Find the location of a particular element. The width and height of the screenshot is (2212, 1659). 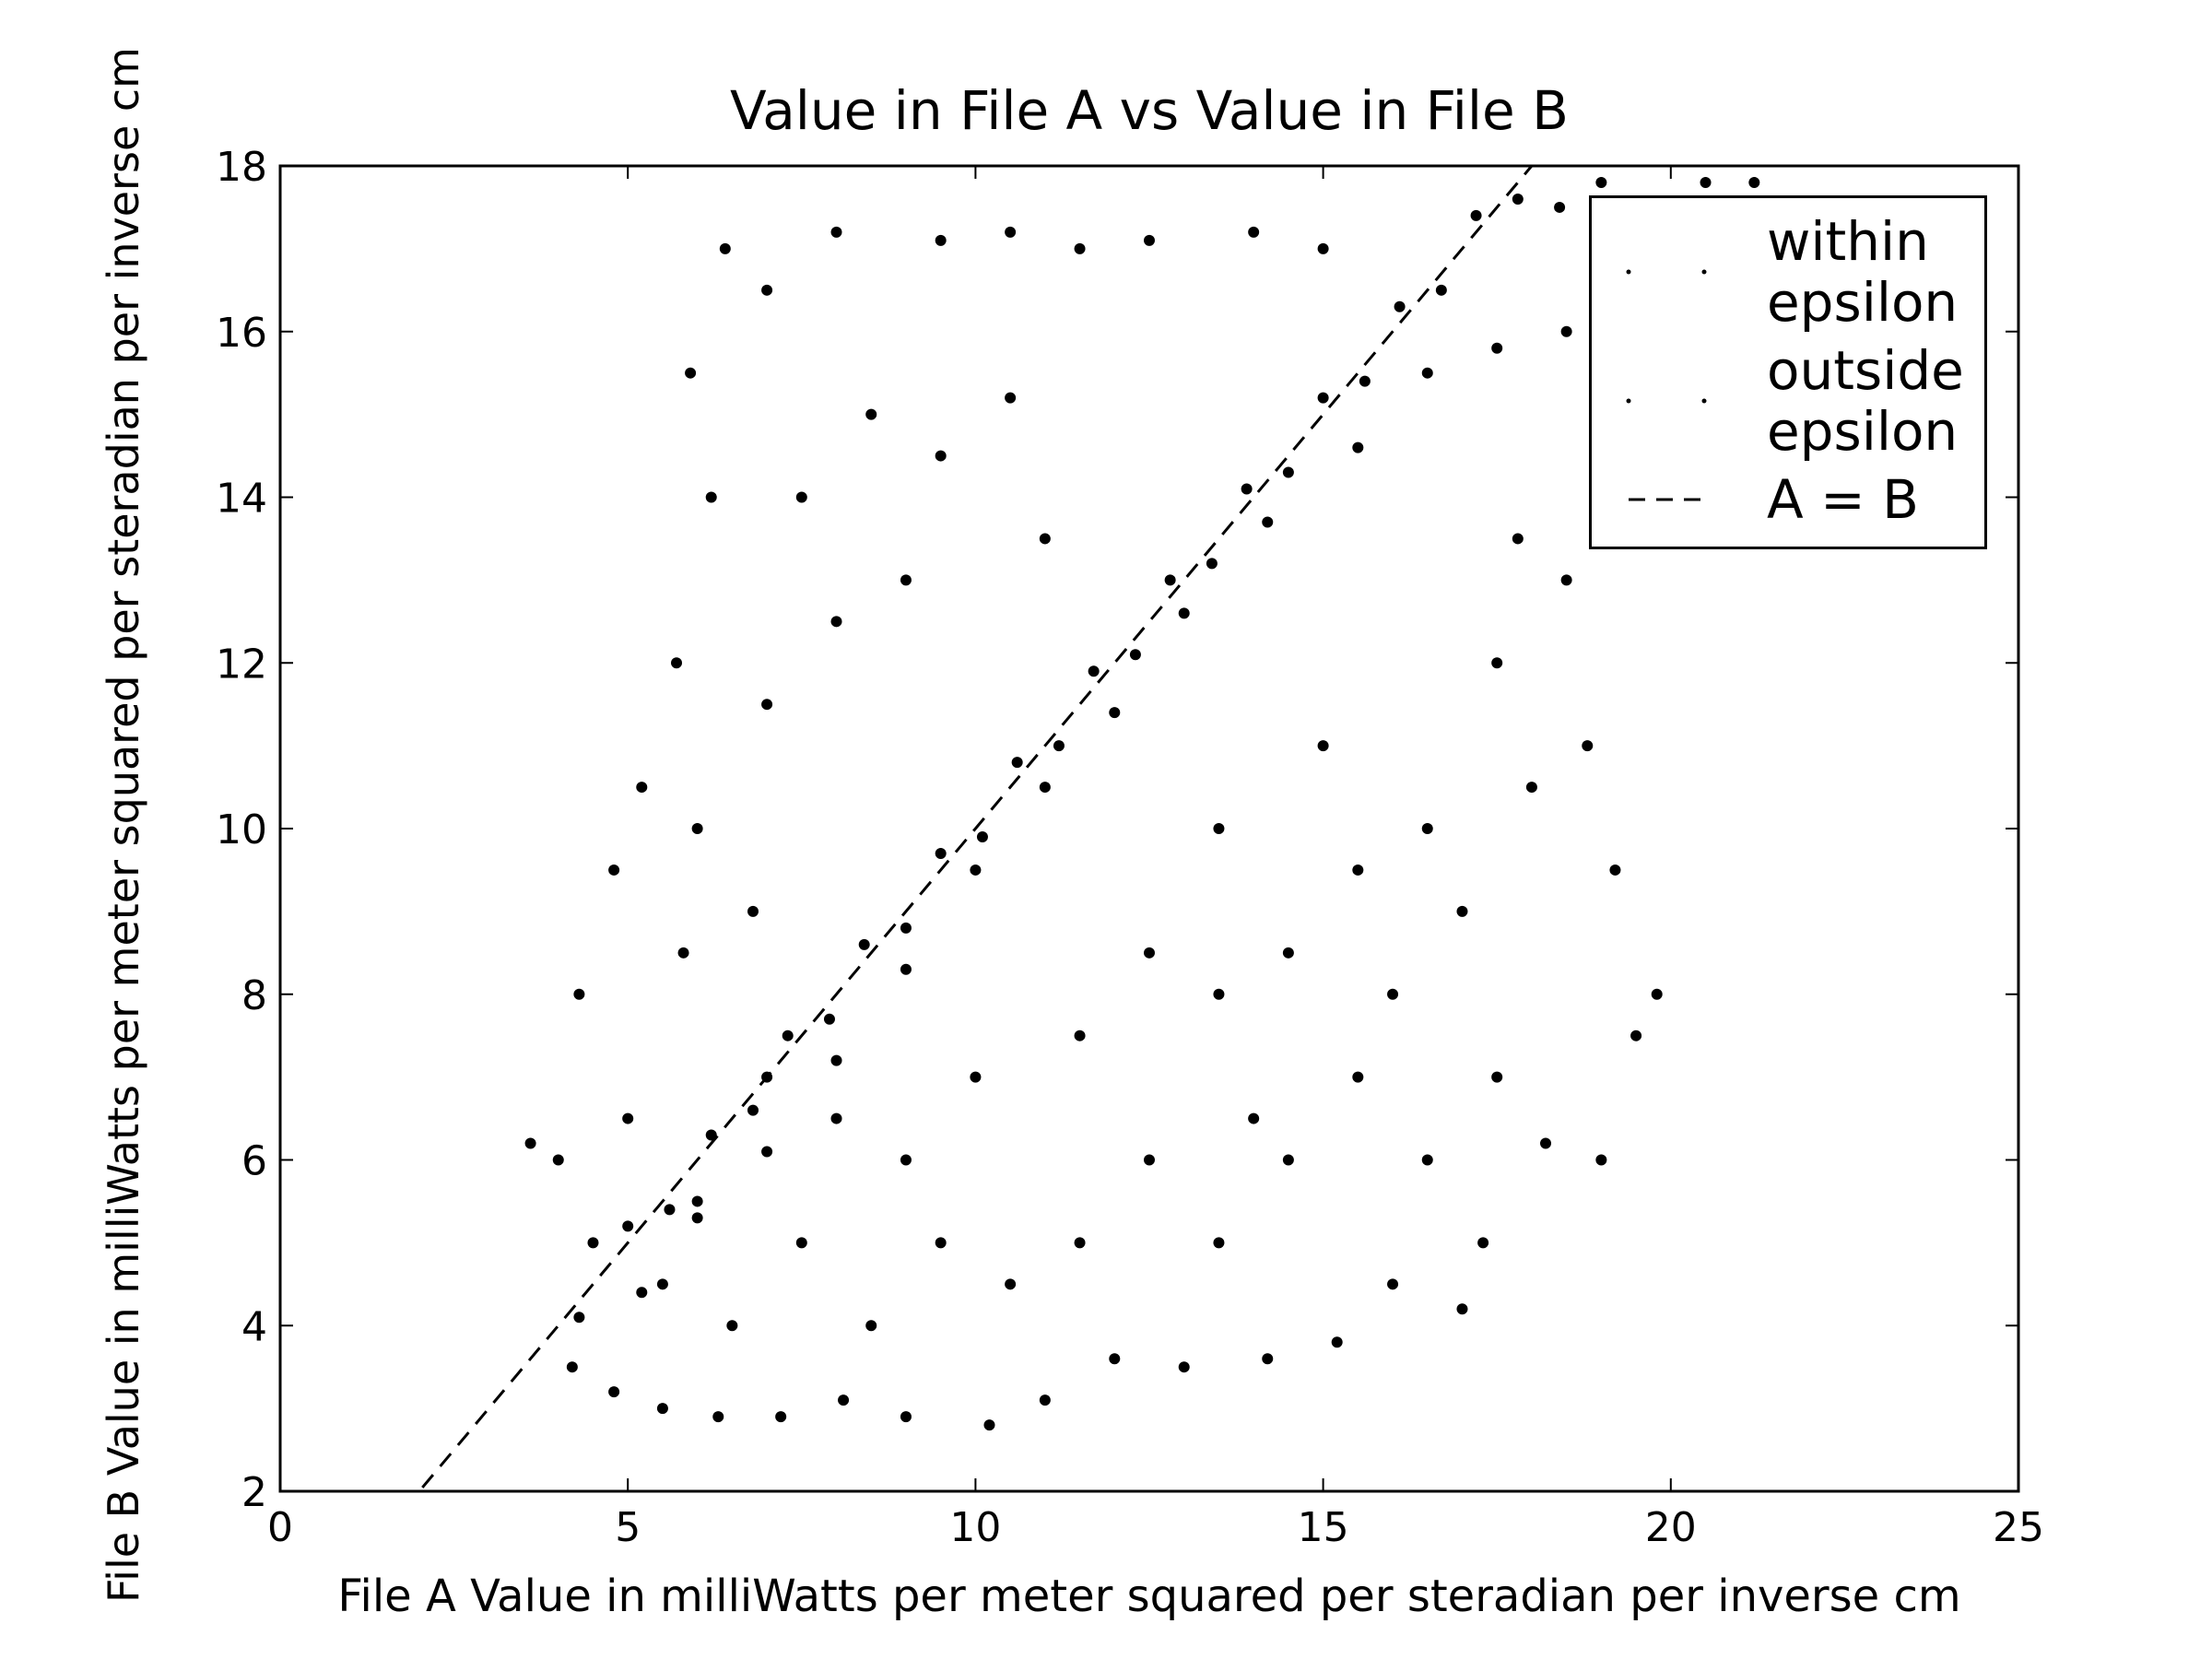

legend-label: A = B is located at coordinates (1843, 499).